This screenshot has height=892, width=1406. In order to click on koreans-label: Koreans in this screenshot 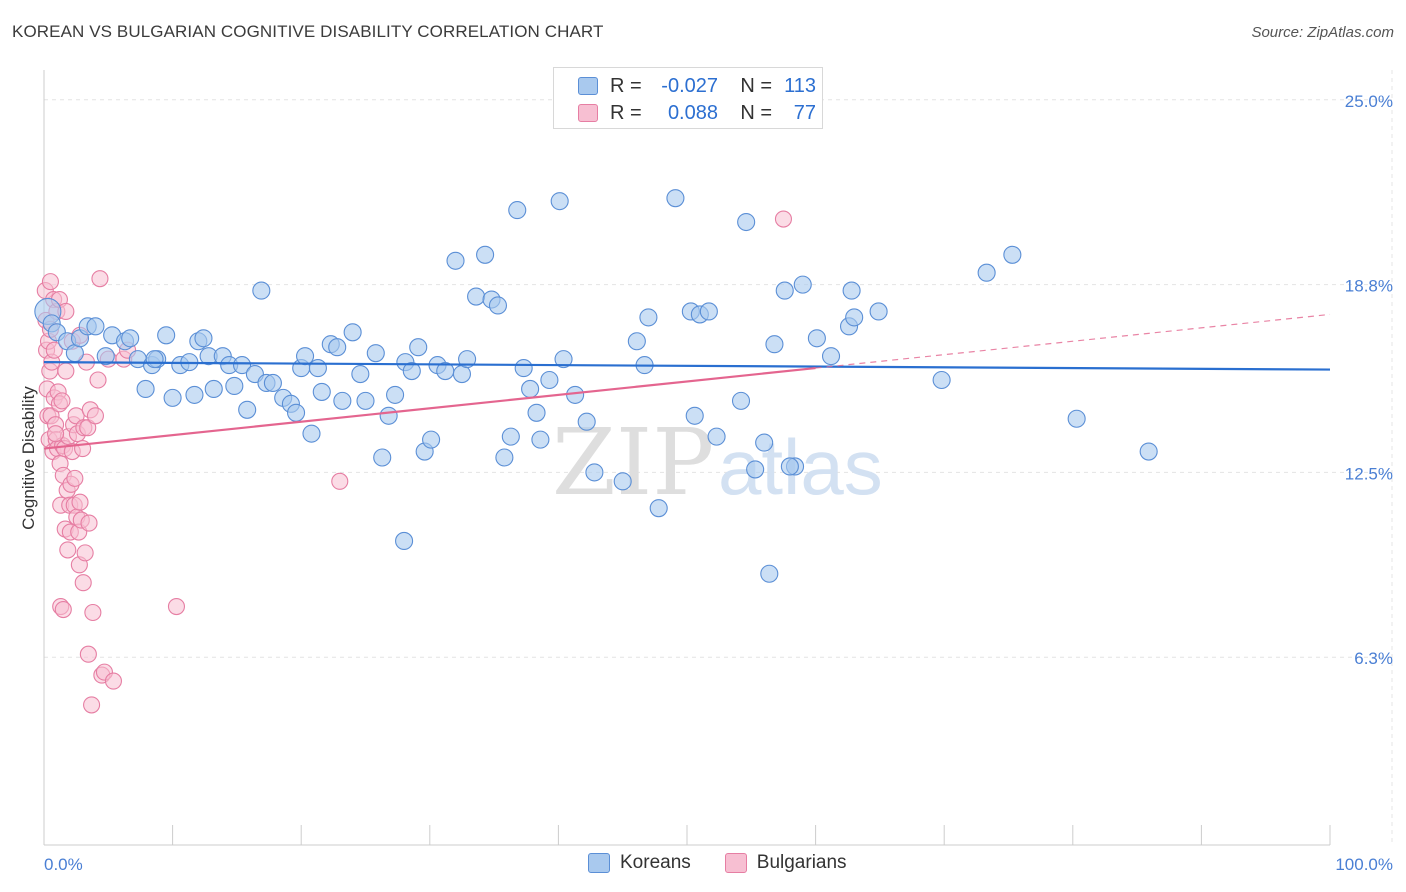, I will do `click(655, 862)`.